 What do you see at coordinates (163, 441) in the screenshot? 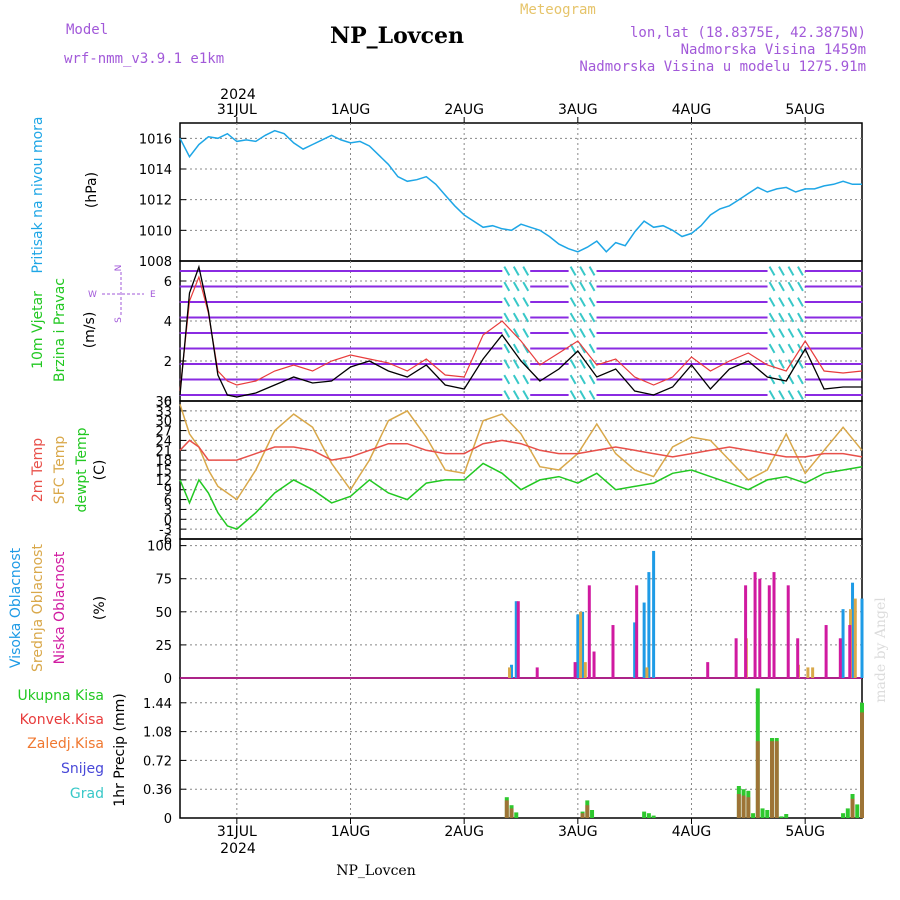
I see `y-tick-label: 24` at bounding box center [163, 441].